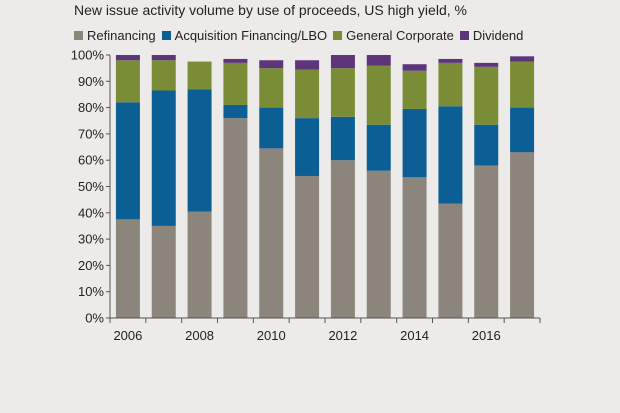 The image size is (620, 413). Describe the element at coordinates (414, 67) in the screenshot. I see `bar-segment-2014-dividend` at that location.